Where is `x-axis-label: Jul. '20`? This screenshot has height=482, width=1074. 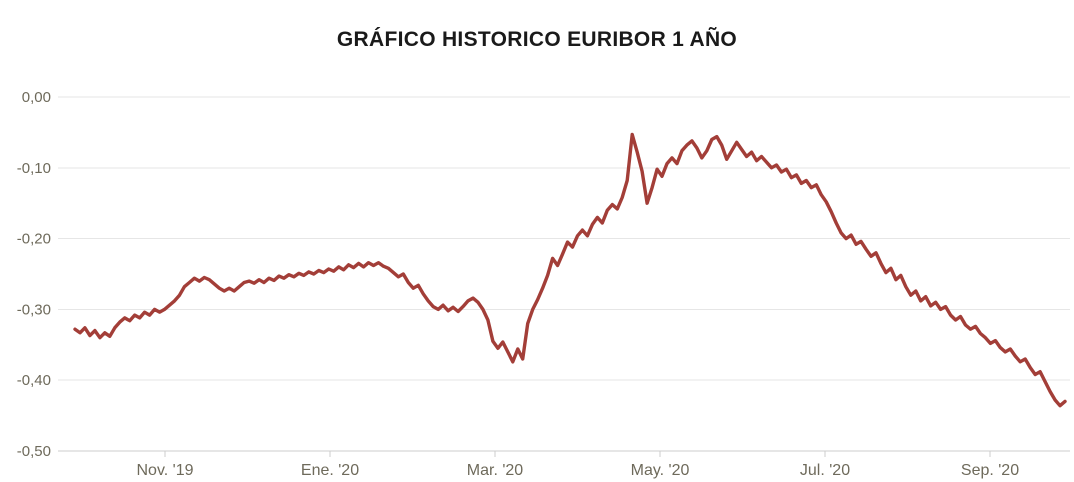 x-axis-label: Jul. '20 is located at coordinates (825, 470).